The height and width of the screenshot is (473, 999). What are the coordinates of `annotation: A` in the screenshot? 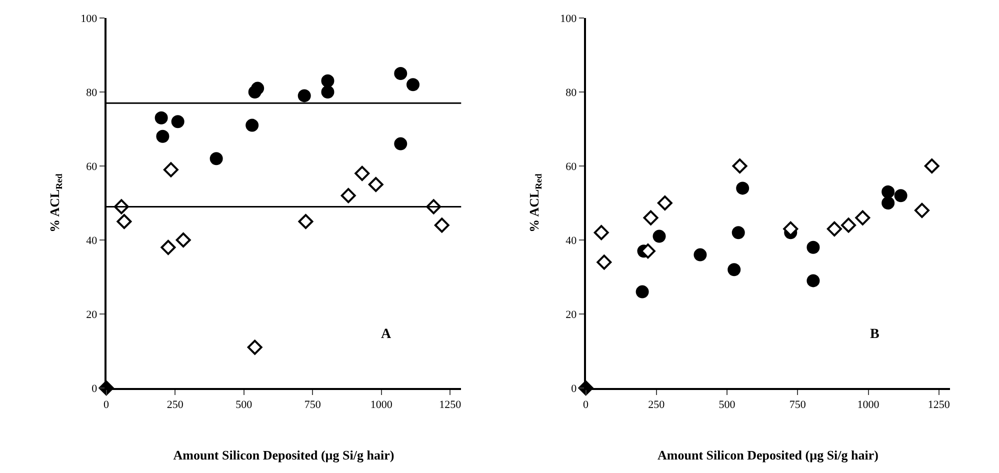 It's located at (386, 334).